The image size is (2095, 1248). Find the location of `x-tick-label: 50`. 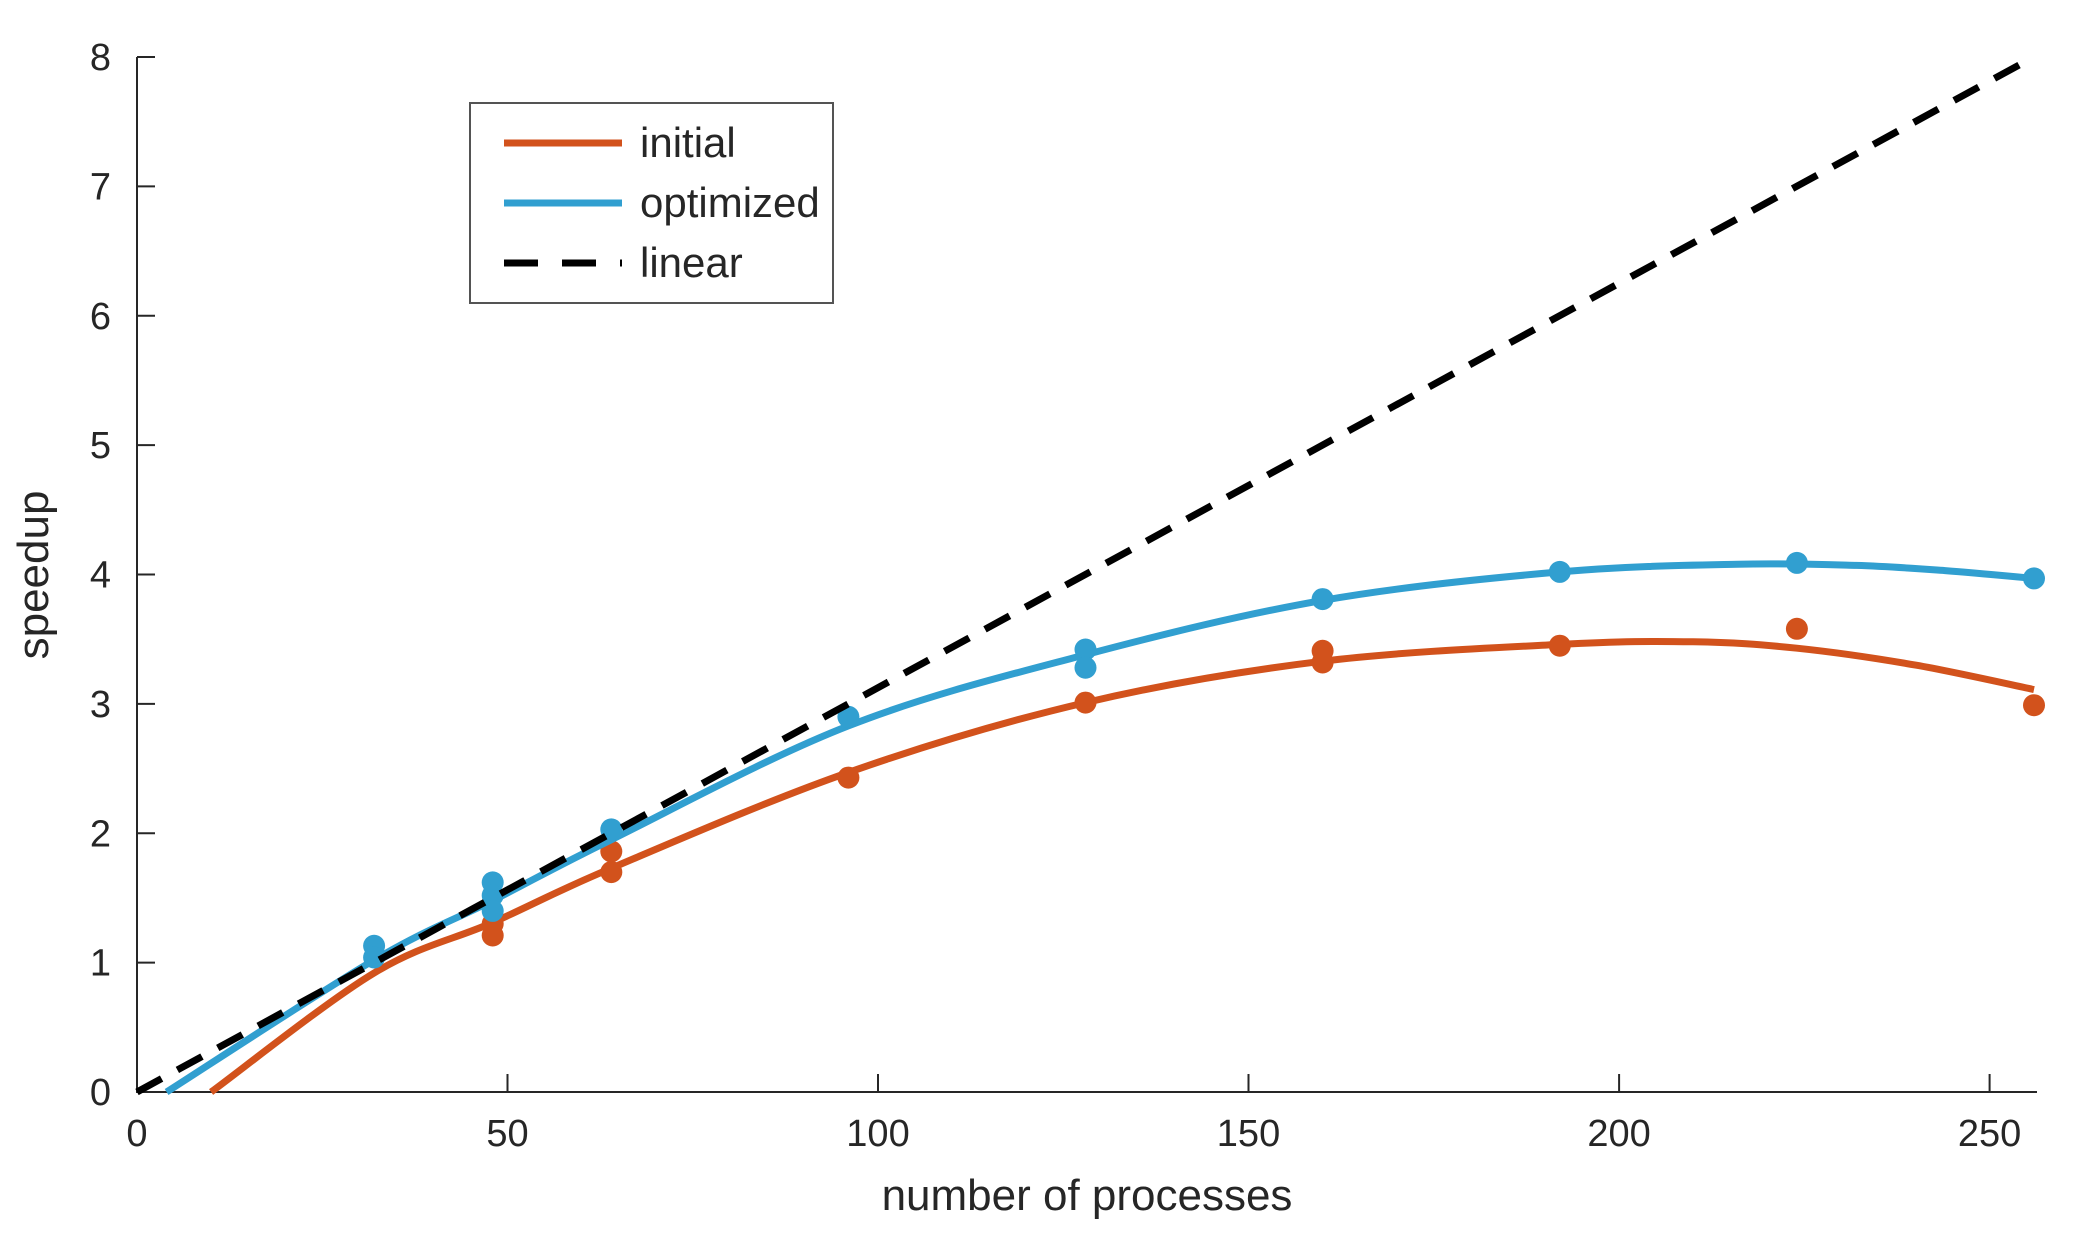

x-tick-label: 50 is located at coordinates (507, 1134).